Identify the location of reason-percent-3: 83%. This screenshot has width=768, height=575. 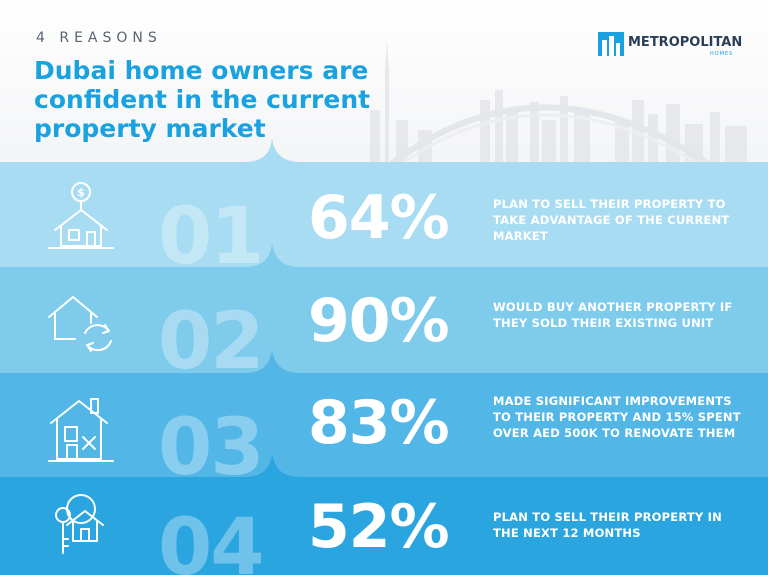
(379, 423).